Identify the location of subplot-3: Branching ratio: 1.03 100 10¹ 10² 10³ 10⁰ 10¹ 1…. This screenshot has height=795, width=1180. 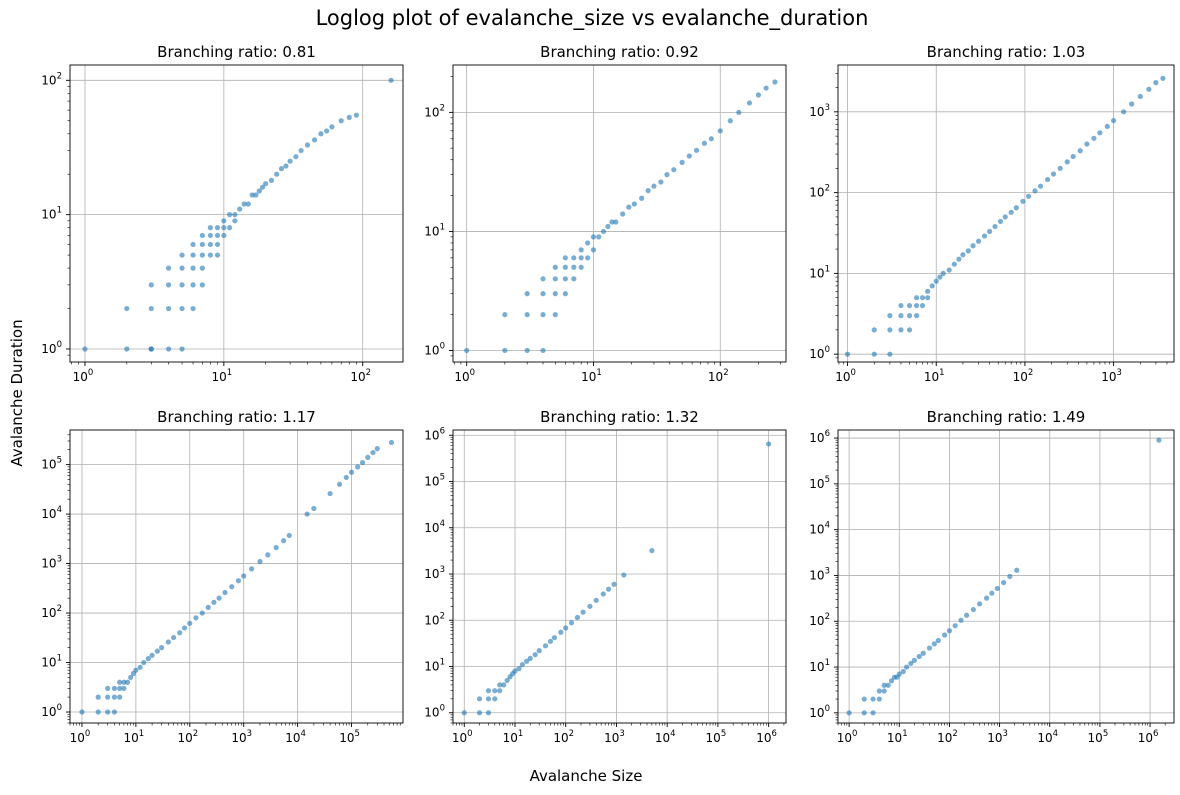
(992, 213).